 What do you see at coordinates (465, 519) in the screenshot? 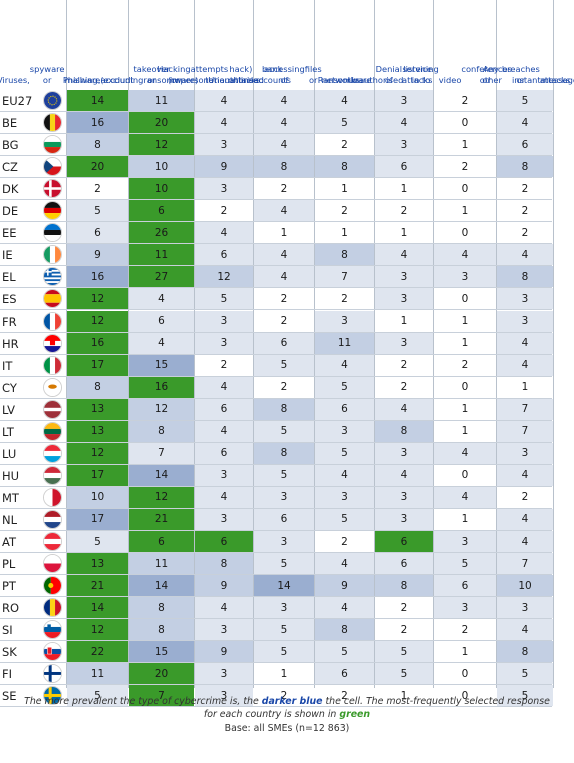
I see `cell-nl-6: 1` at bounding box center [465, 519].